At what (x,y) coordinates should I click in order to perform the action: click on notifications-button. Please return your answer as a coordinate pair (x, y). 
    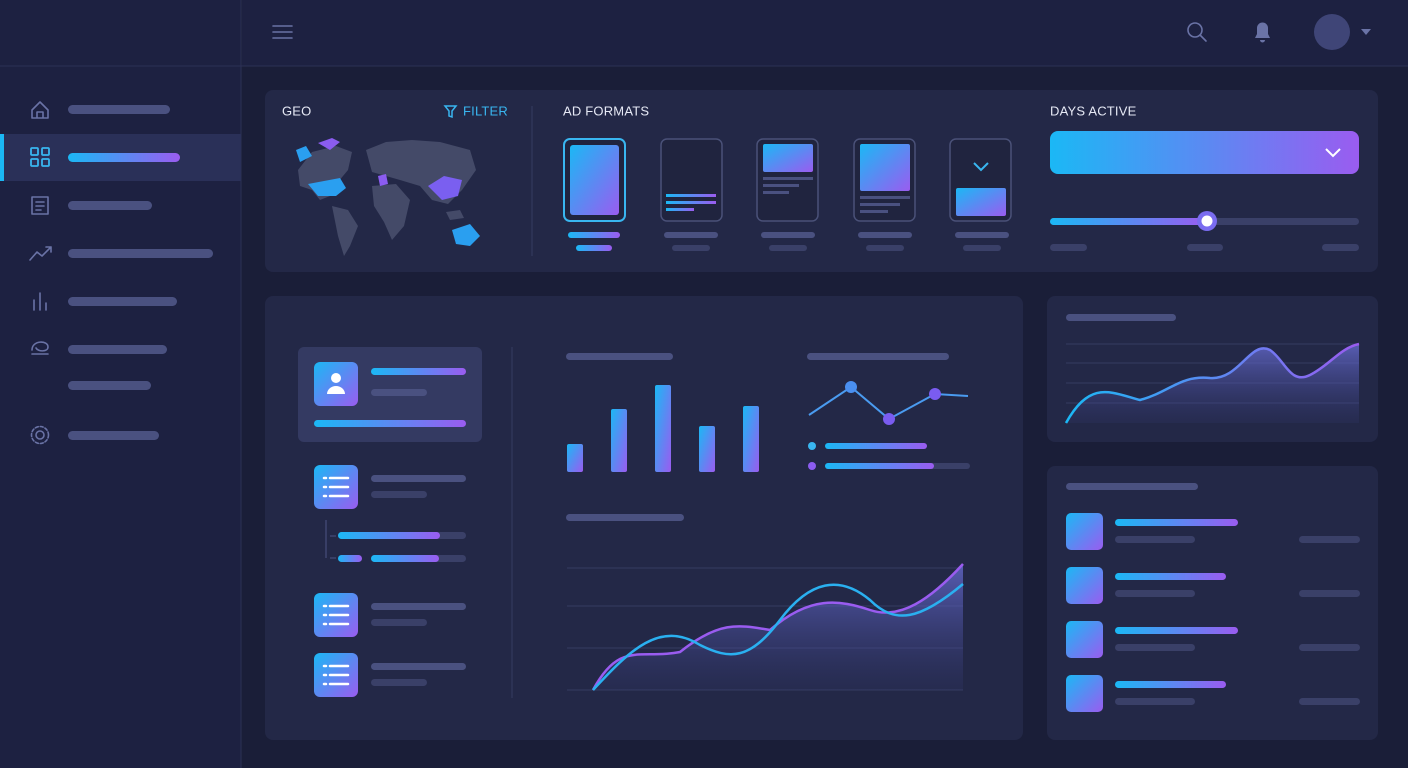
    Looking at the image, I should click on (1262, 32).